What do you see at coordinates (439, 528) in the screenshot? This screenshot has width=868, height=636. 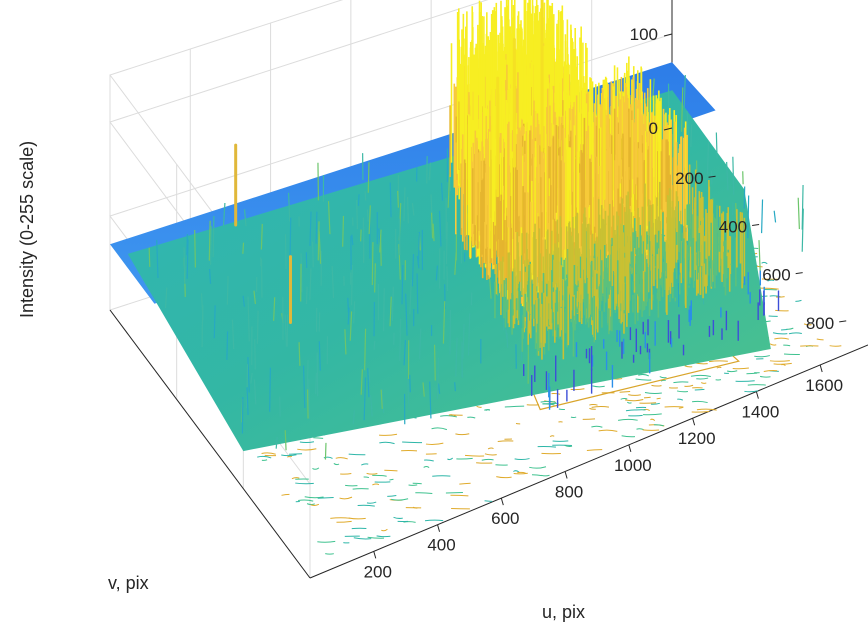 I see `u-tick-mark` at bounding box center [439, 528].